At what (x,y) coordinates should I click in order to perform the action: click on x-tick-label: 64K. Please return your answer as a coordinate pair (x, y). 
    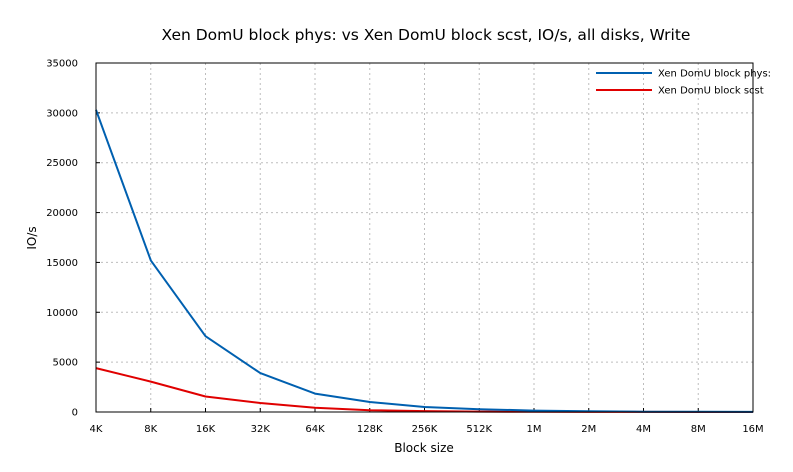
    Looking at the image, I should click on (315, 429).